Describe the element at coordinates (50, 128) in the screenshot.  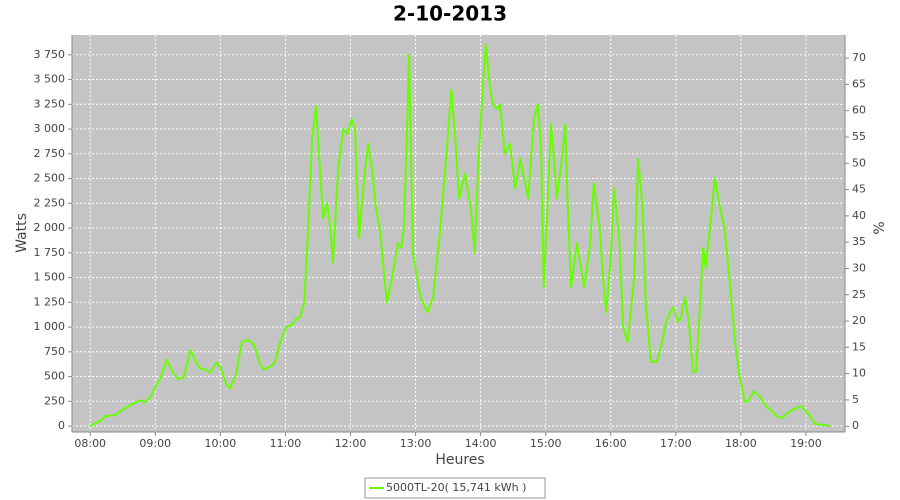
I see `y-tick-label: 3 000` at that location.